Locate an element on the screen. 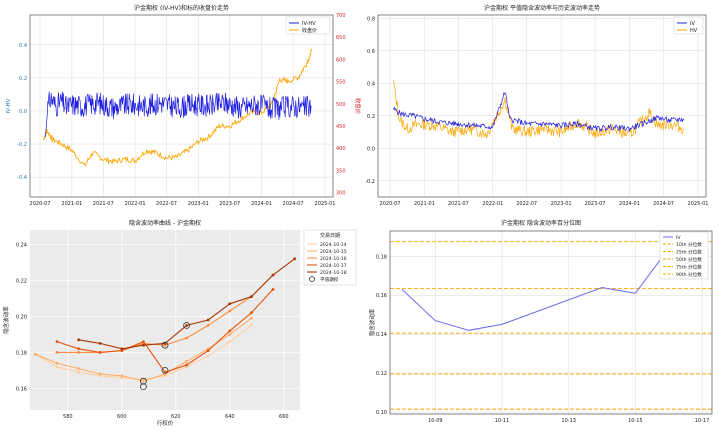 This screenshot has width=719, height=430. x-tick-label: 2025-01 is located at coordinates (698, 204).